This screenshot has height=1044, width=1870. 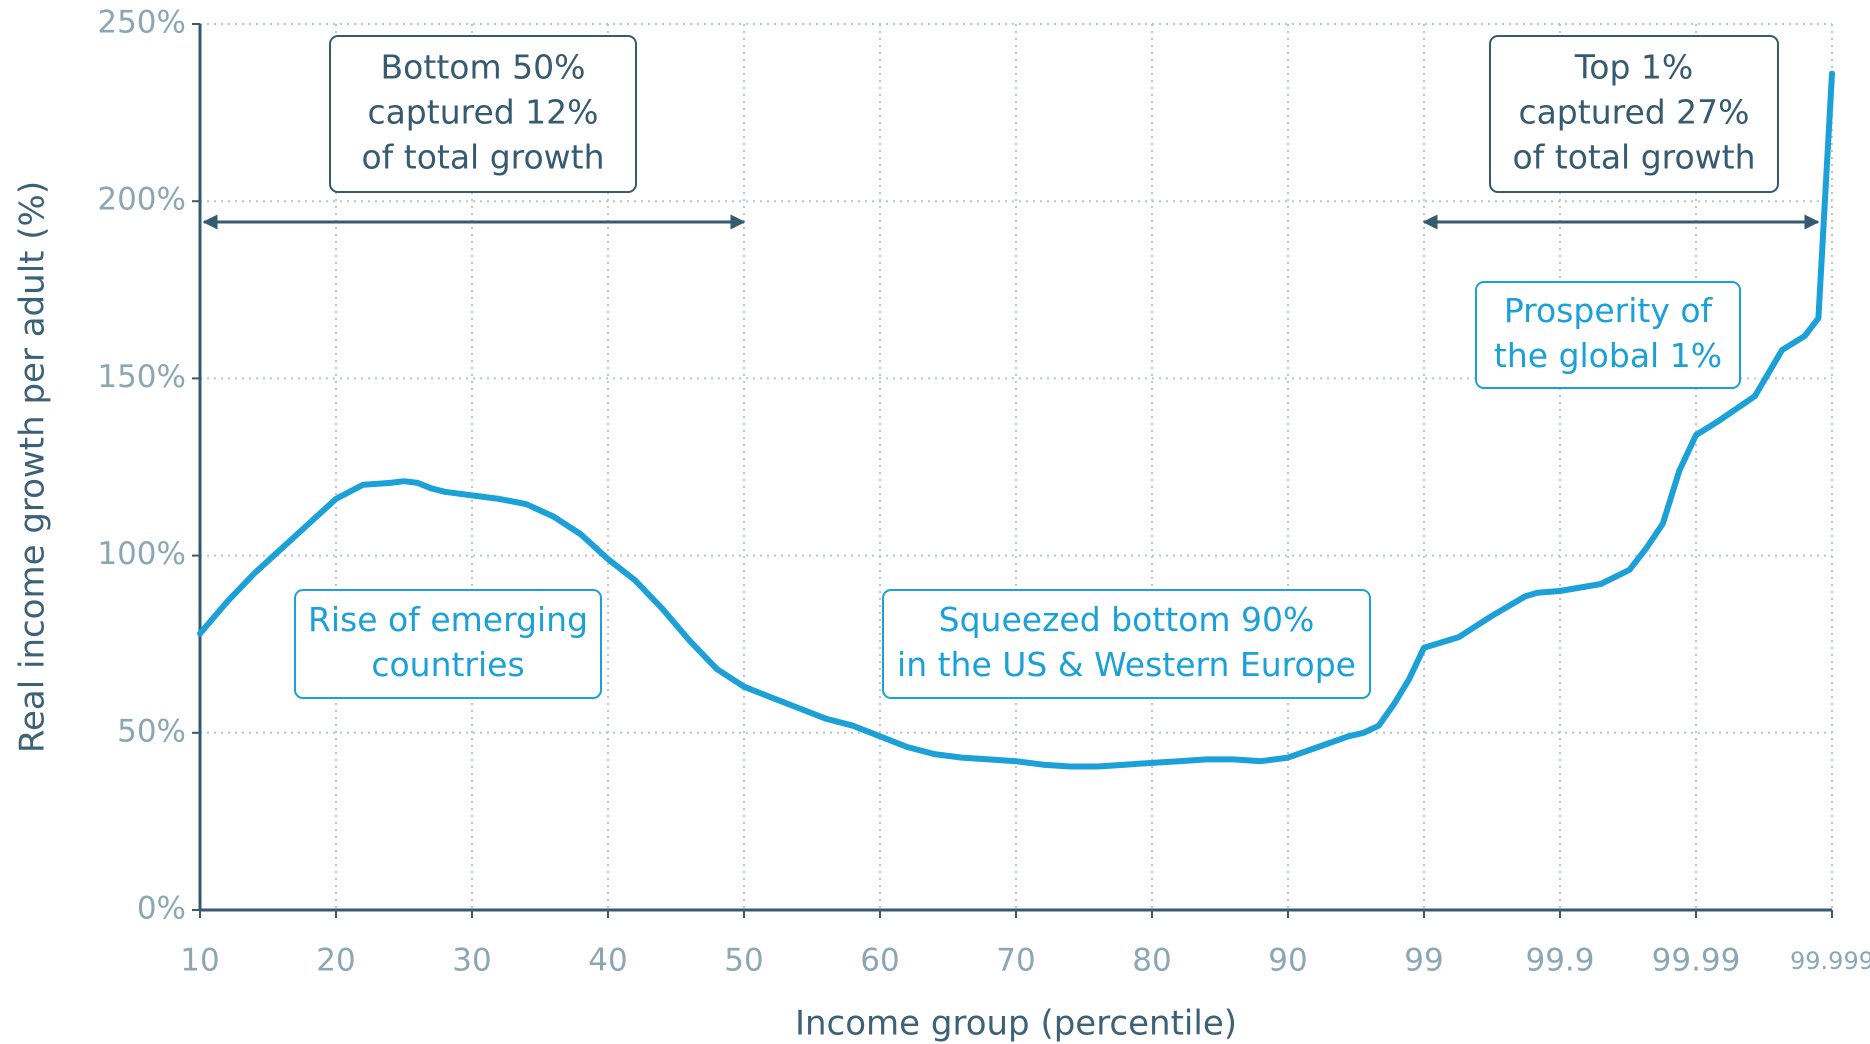 What do you see at coordinates (1423, 961) in the screenshot?
I see `x-tick-label: 99` at bounding box center [1423, 961].